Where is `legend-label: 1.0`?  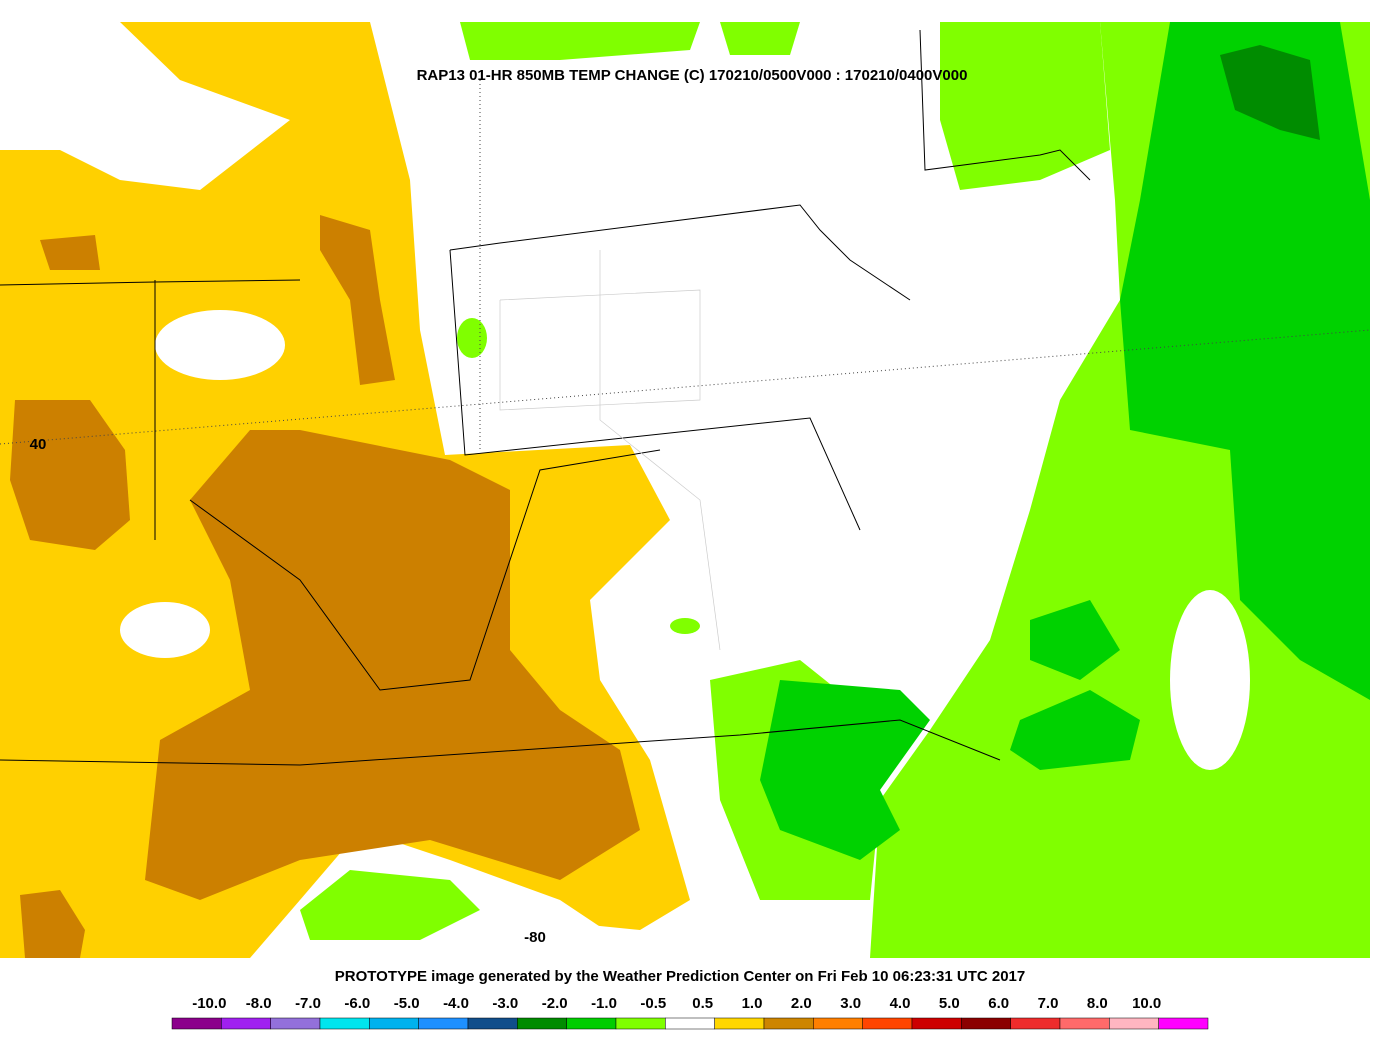 legend-label: 1.0 is located at coordinates (752, 1003).